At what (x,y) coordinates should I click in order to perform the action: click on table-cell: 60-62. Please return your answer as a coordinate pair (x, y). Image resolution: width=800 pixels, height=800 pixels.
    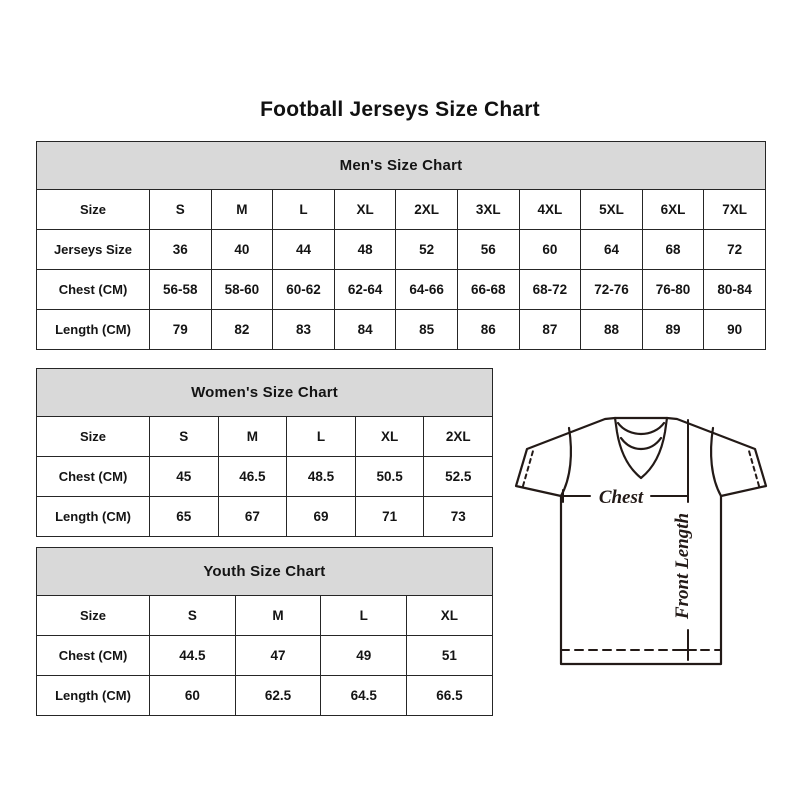
    Looking at the image, I should click on (303, 289).